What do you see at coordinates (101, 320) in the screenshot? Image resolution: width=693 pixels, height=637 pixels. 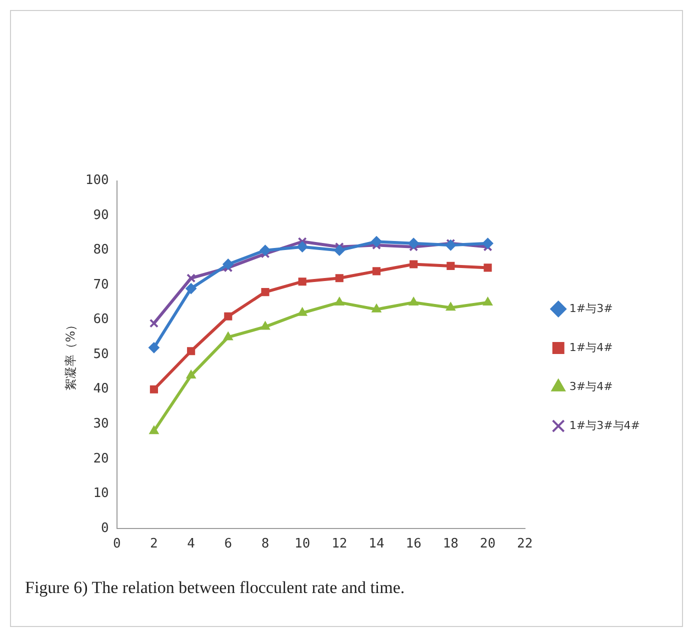 I see `y-tick-label: 60` at bounding box center [101, 320].